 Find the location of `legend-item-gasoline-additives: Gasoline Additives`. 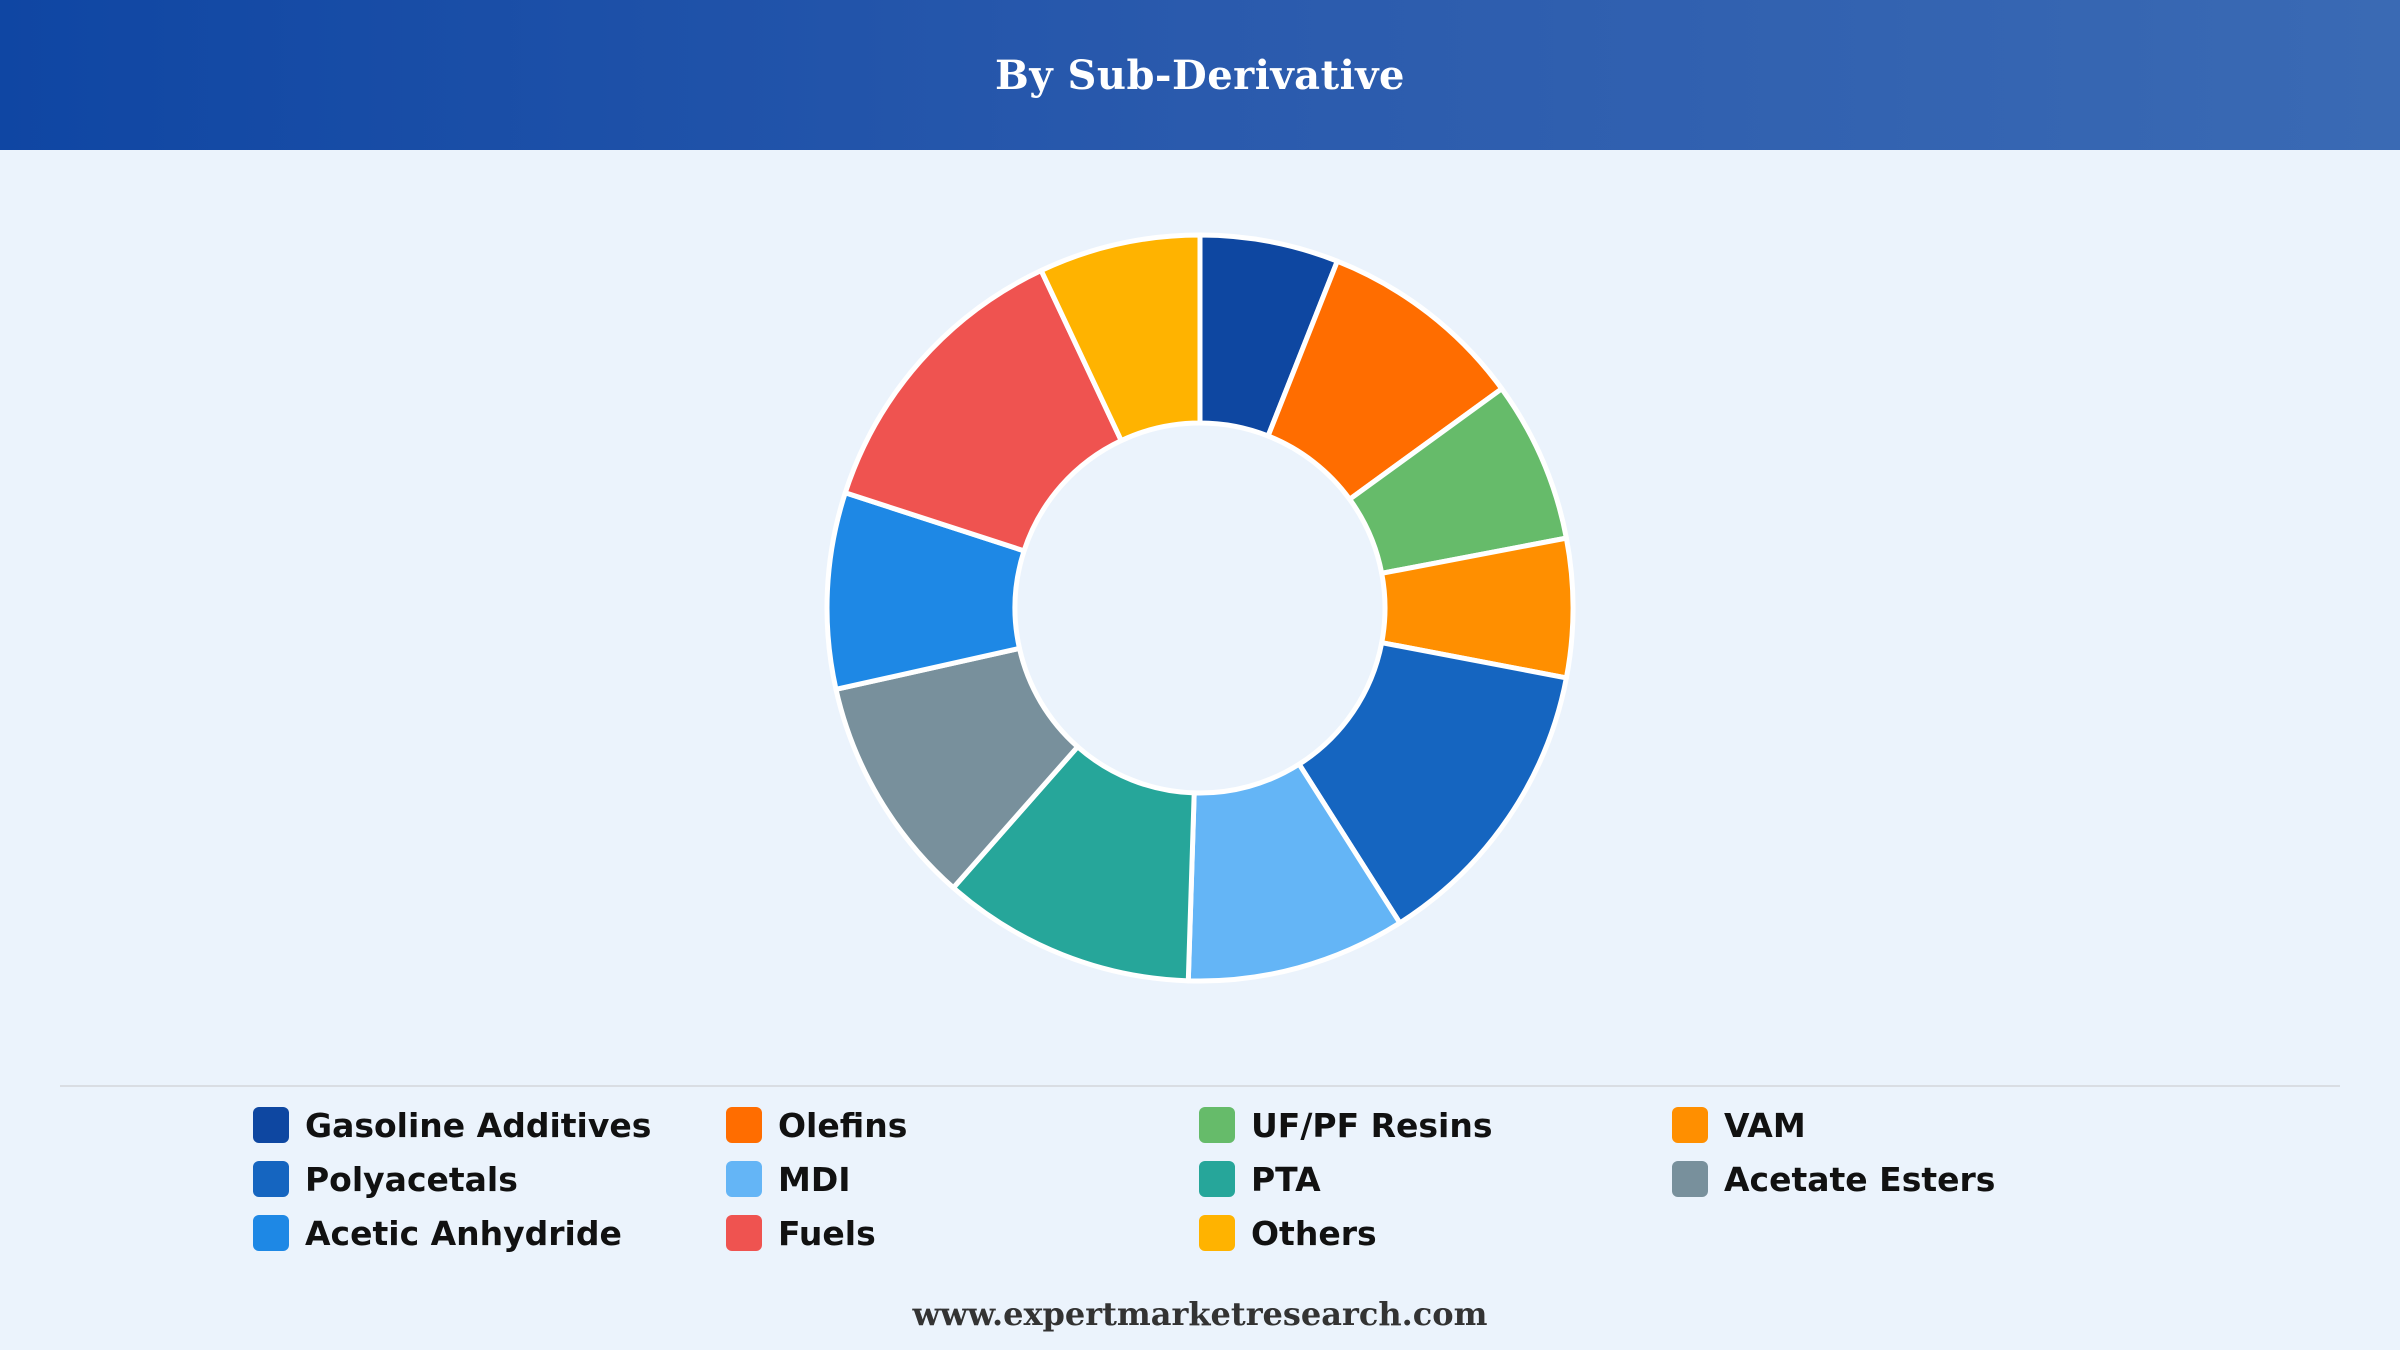

legend-item-gasoline-additives: Gasoline Additives is located at coordinates (489, 1125).